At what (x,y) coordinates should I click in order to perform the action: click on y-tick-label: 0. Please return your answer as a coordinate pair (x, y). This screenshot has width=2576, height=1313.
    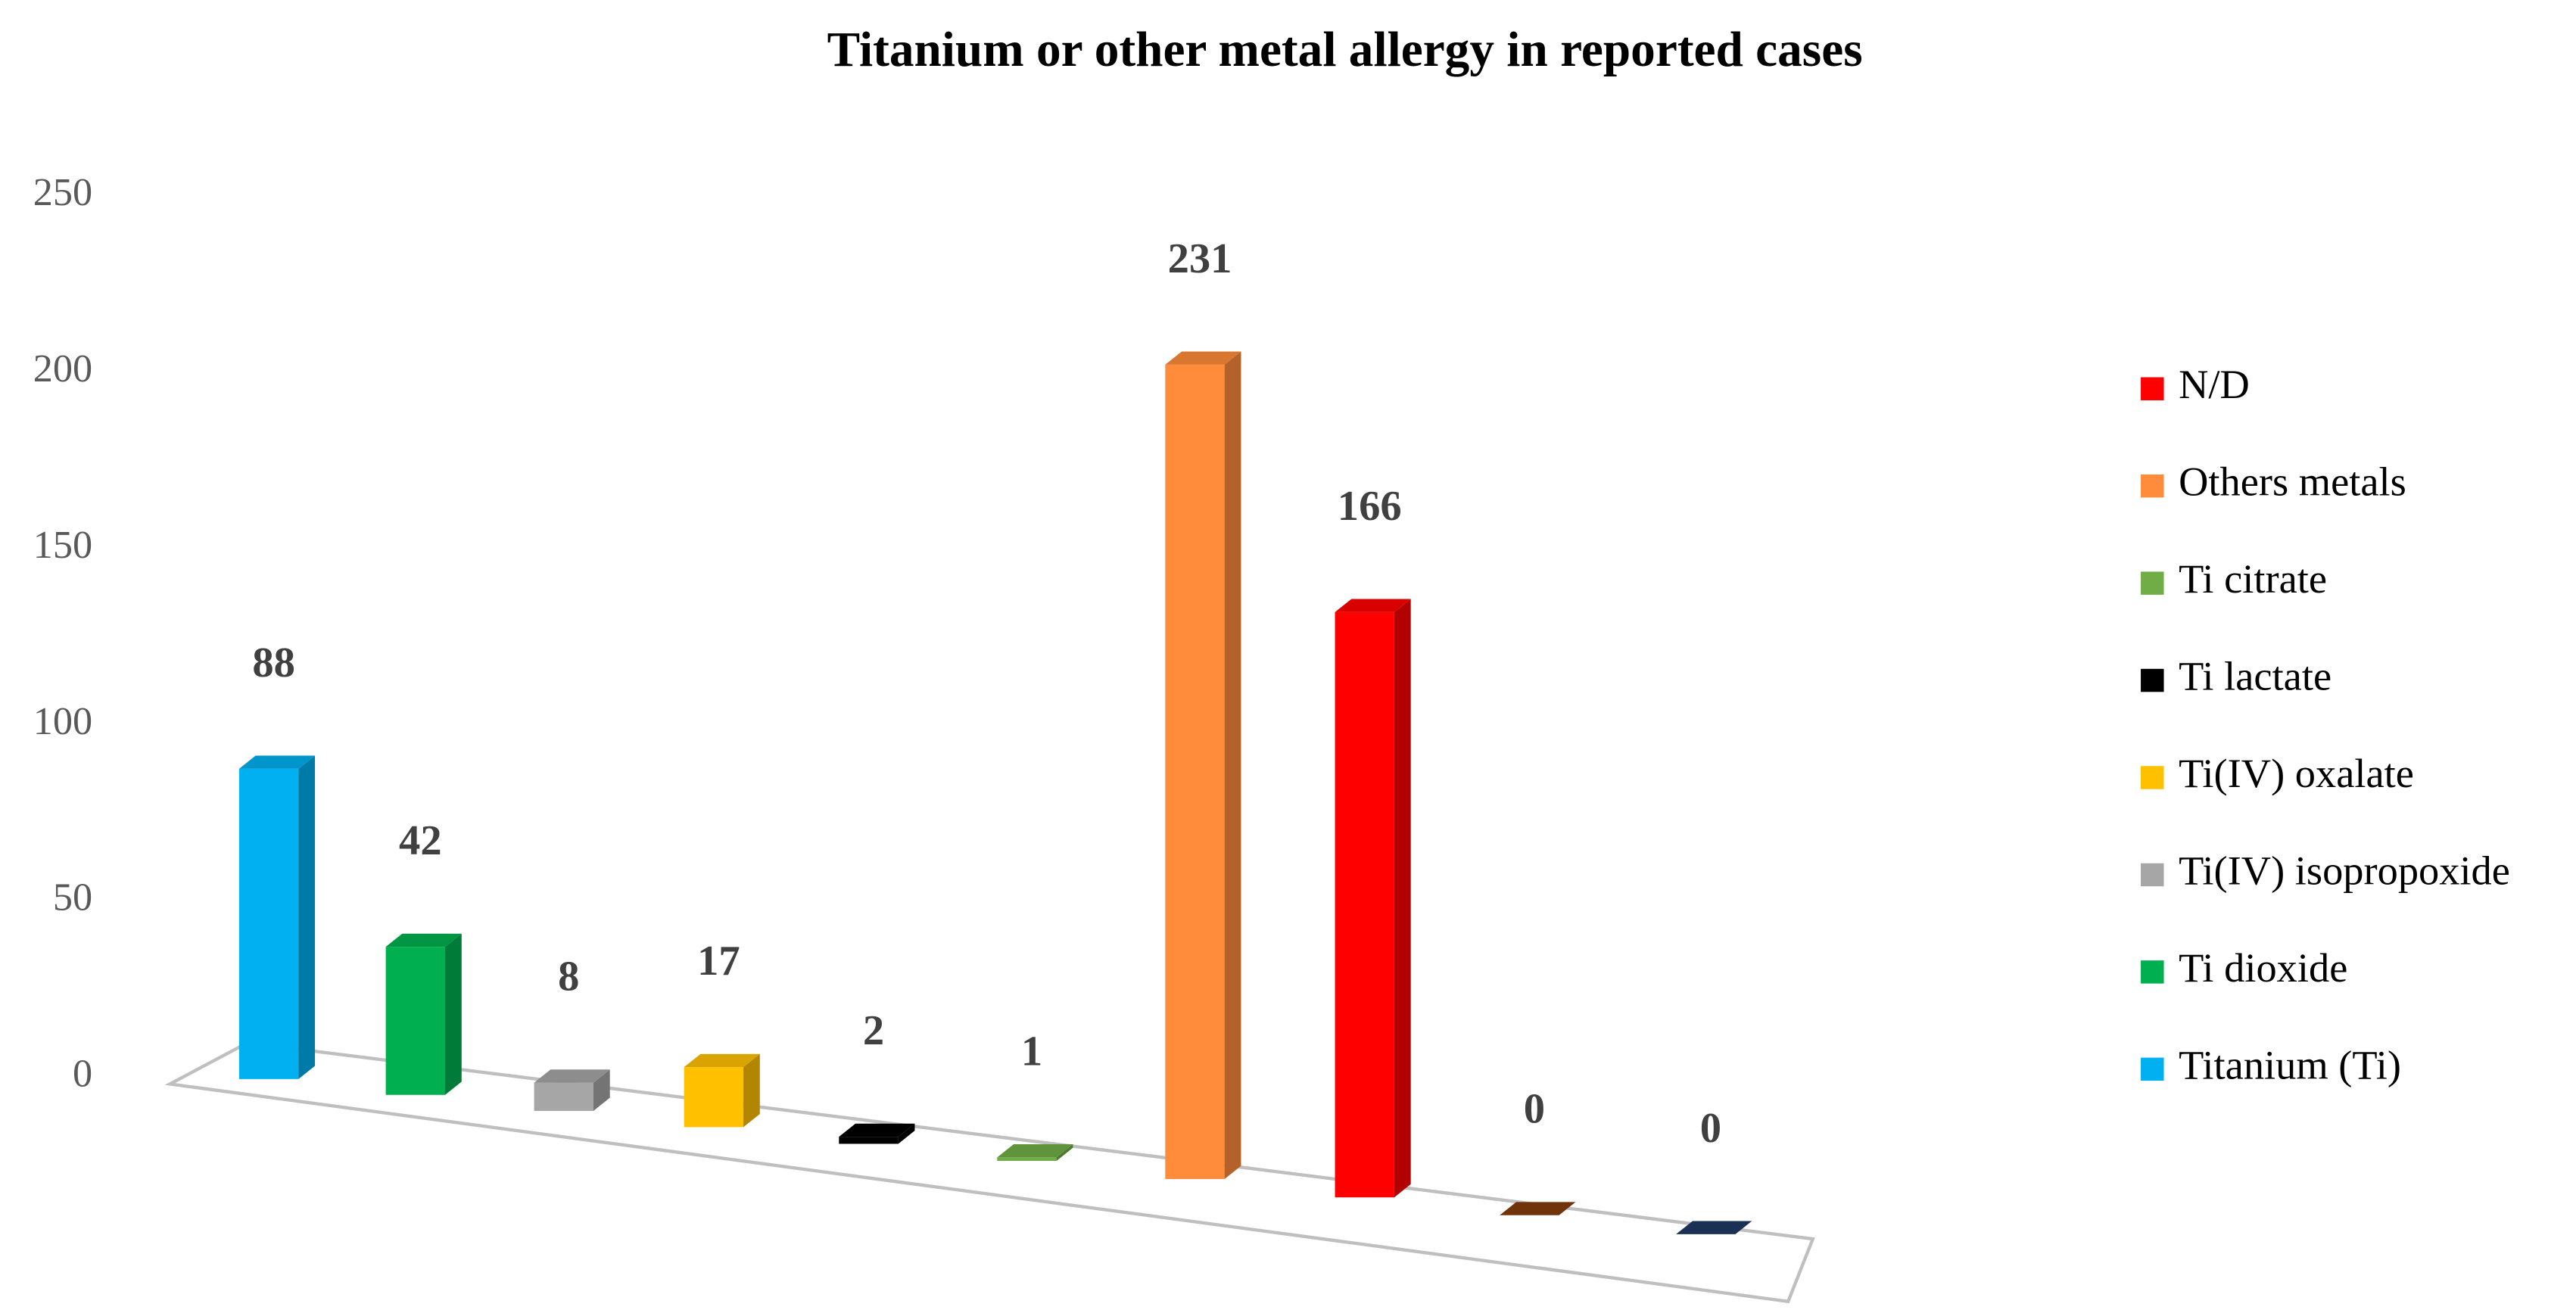
    Looking at the image, I should click on (82, 1074).